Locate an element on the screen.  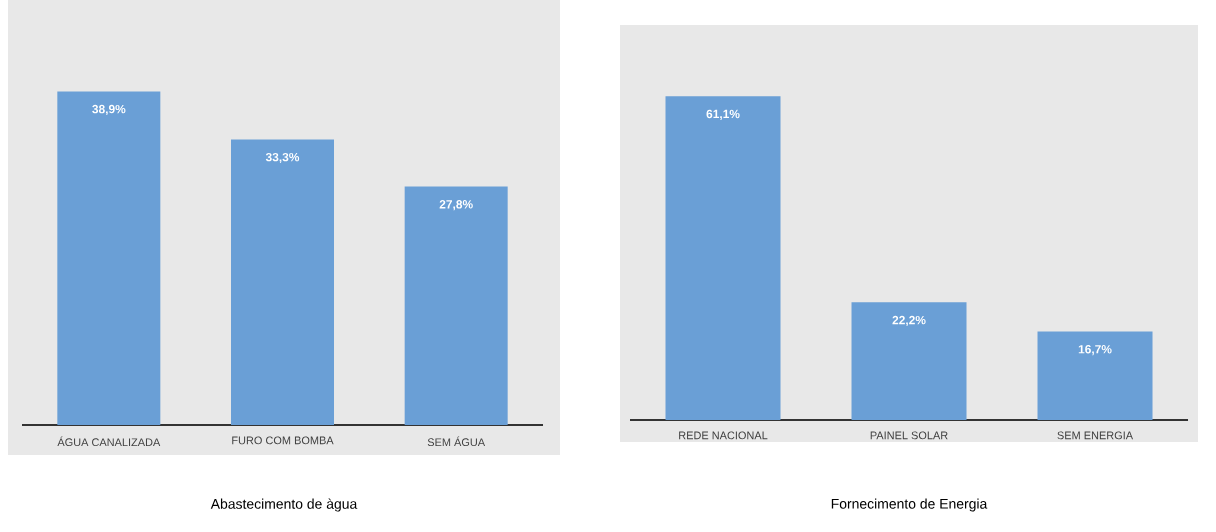
data-label: 22,2% is located at coordinates (909, 321).